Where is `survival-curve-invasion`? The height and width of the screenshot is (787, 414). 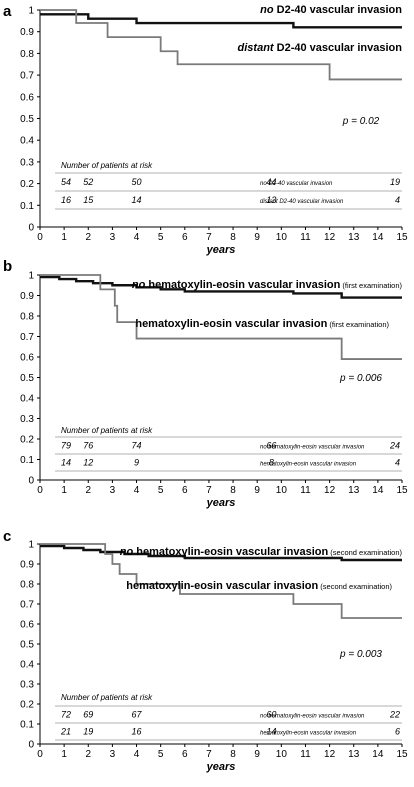 survival-curve-invasion is located at coordinates (221, 581).